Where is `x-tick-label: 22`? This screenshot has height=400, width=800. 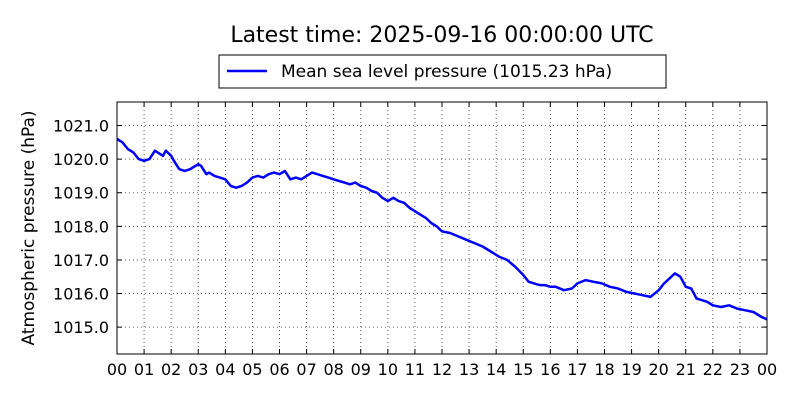 x-tick-label: 22 is located at coordinates (713, 369).